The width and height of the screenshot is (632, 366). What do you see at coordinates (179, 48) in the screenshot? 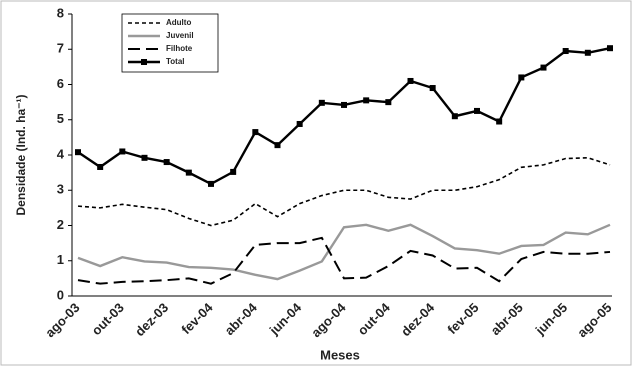
I see `legend-label: Filhote` at bounding box center [179, 48].